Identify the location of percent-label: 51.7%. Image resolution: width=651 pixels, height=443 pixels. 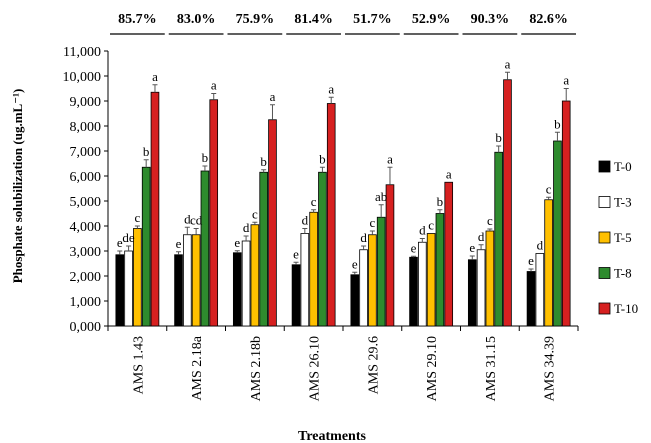
(372, 19).